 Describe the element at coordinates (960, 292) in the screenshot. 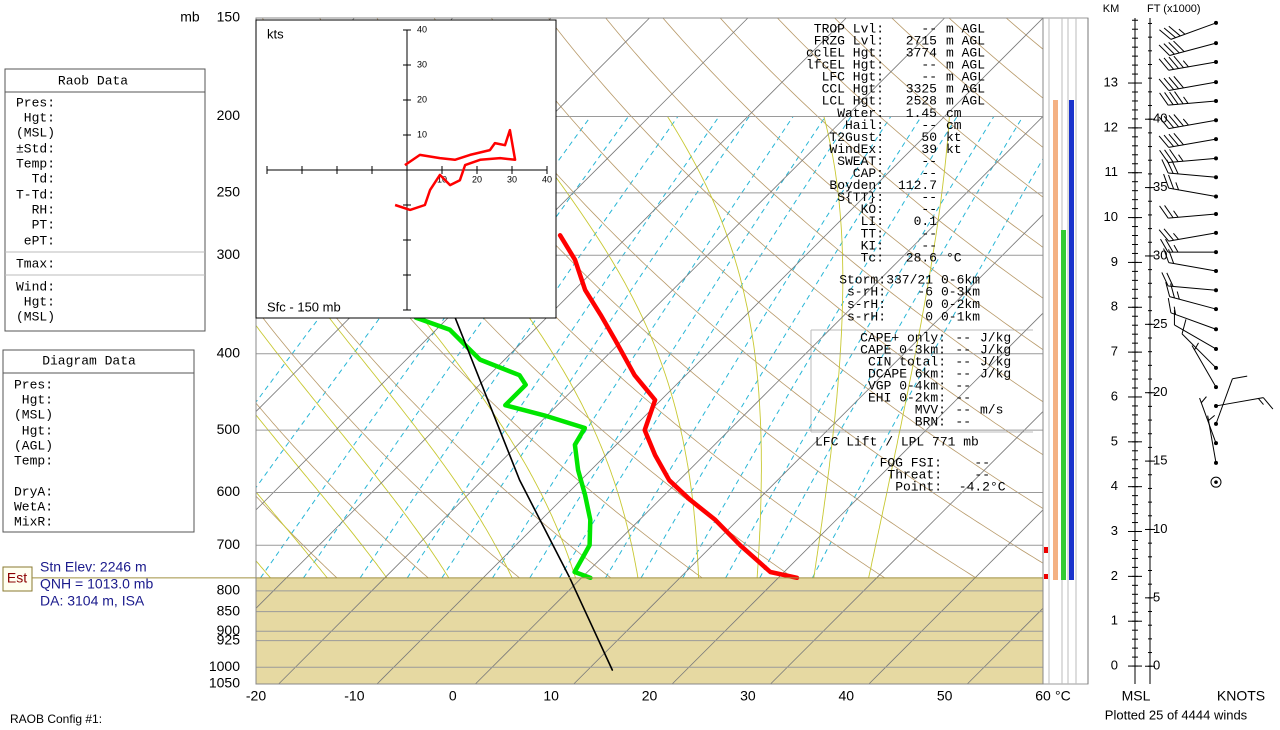

I see `stat-unit: 0-3km` at that location.